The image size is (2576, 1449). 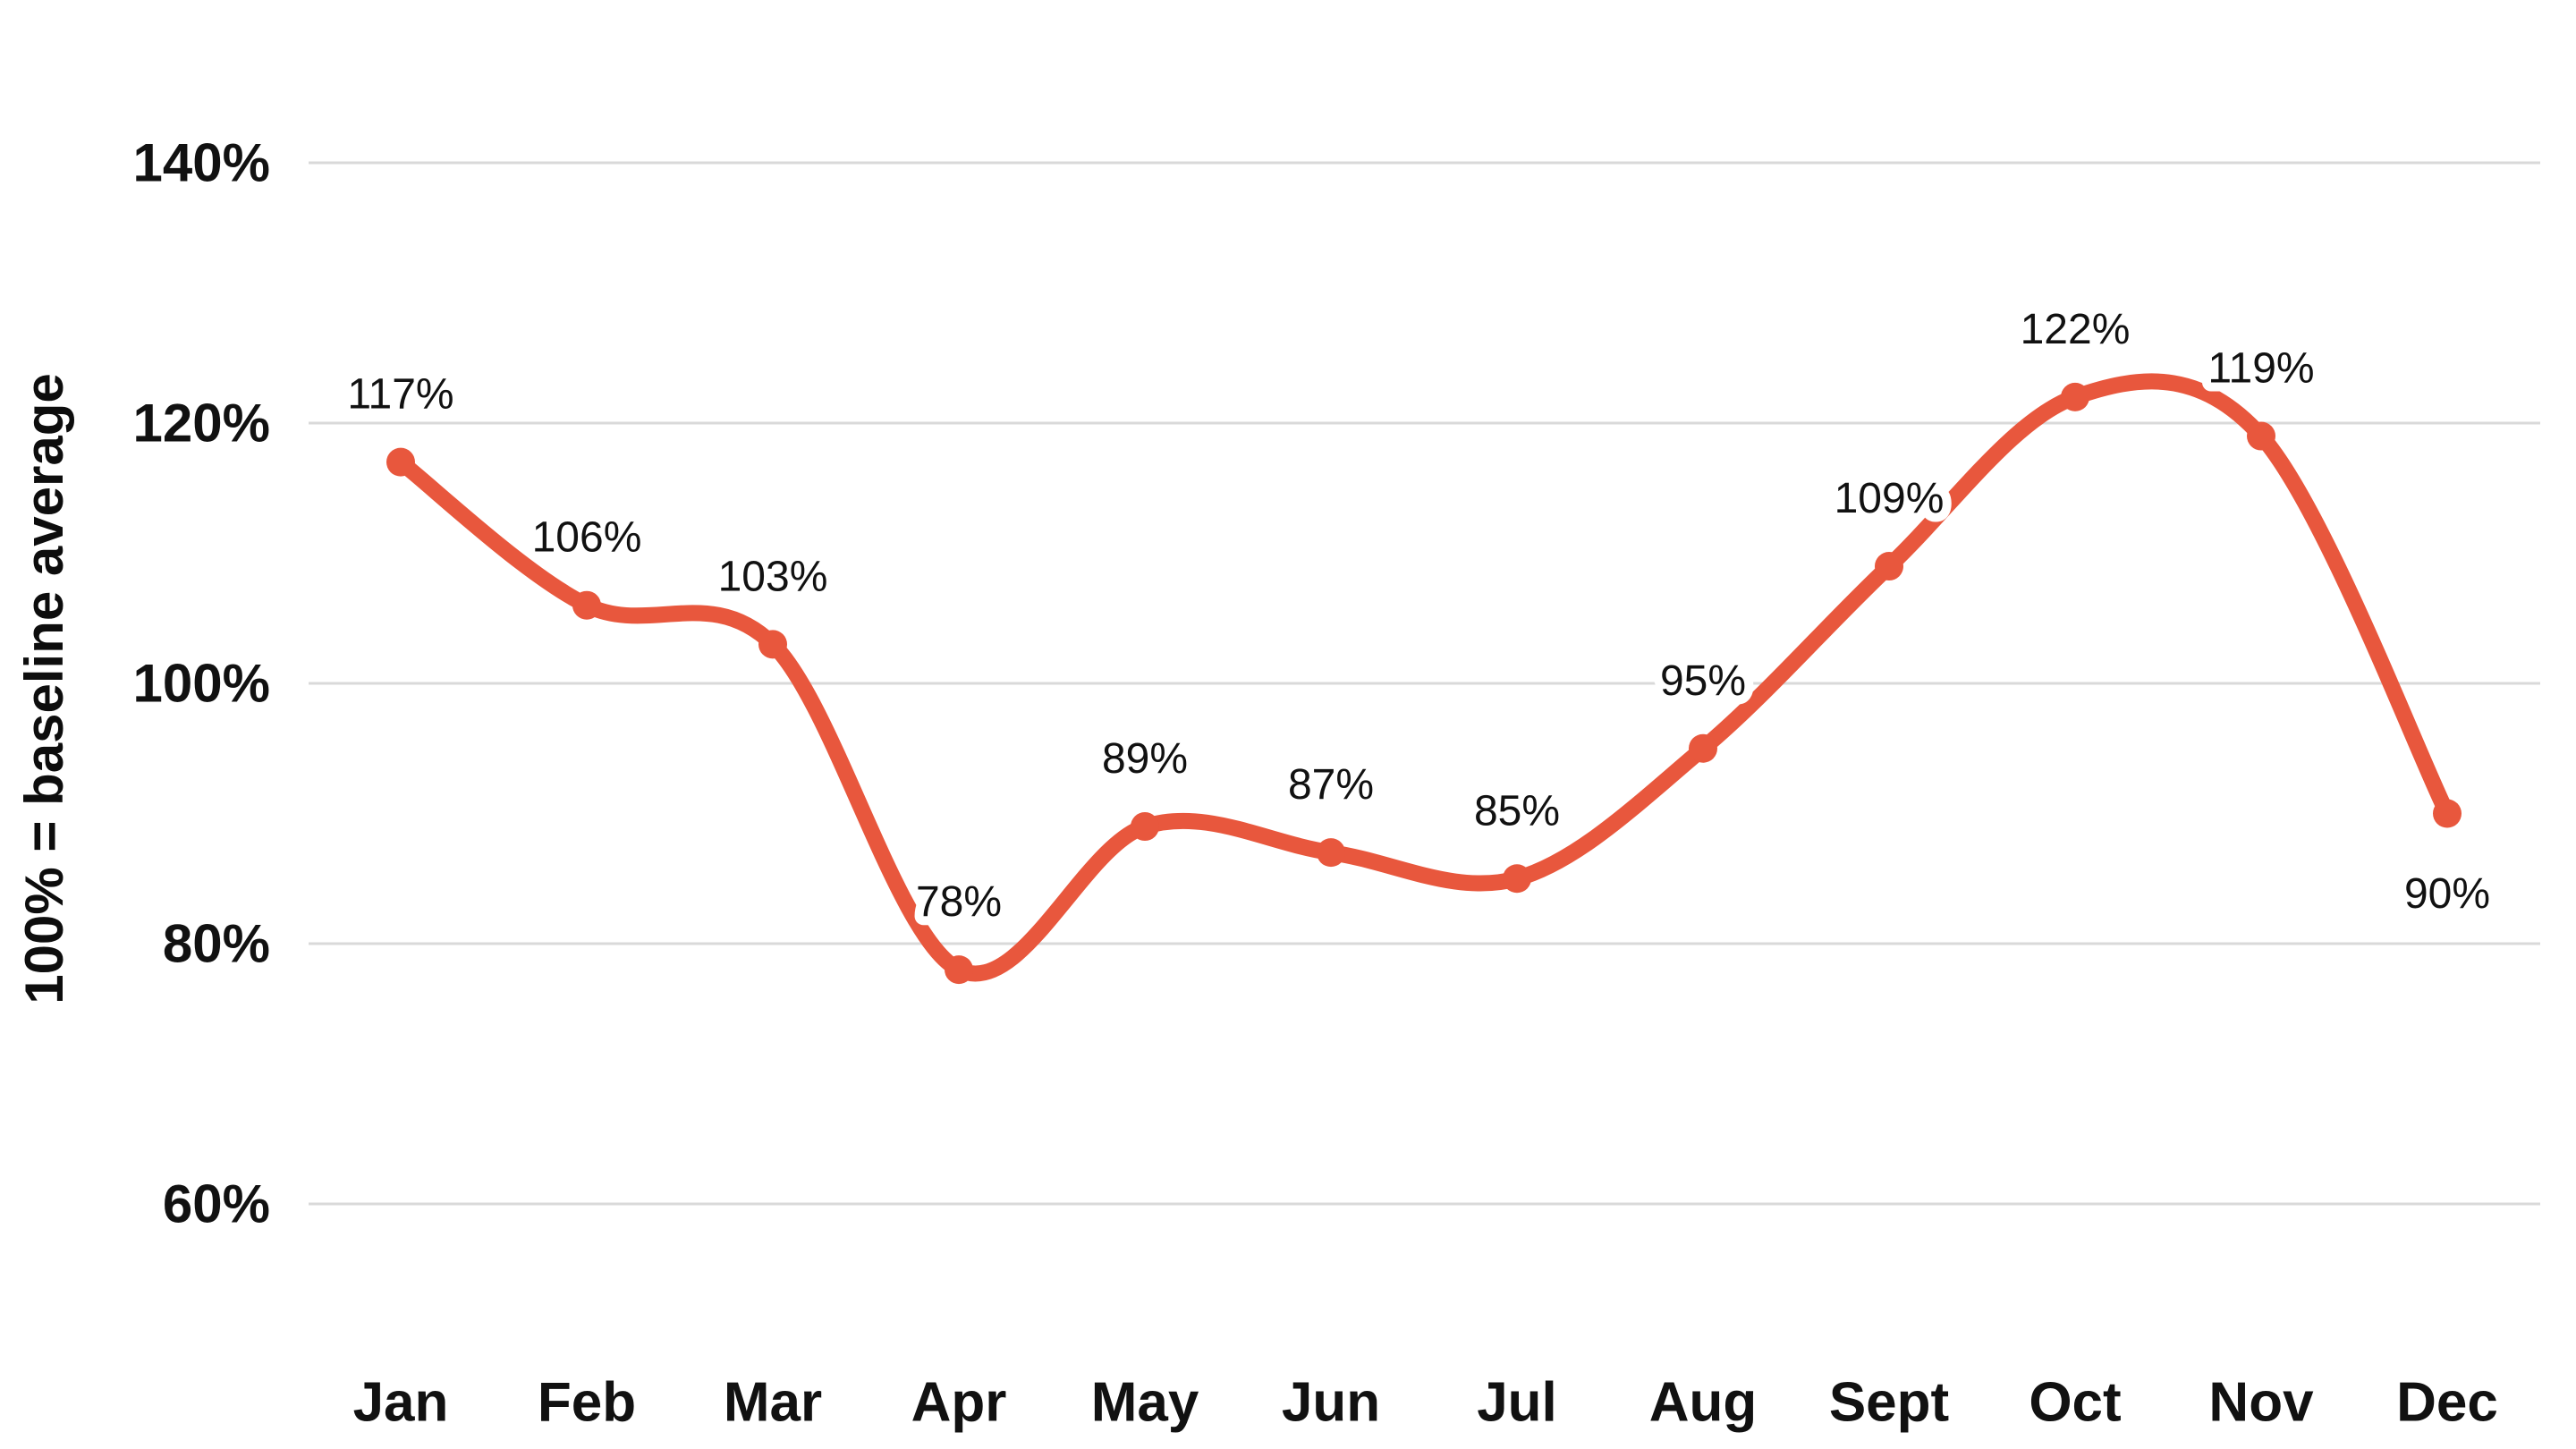 I want to click on y-tick-label: 60%, so click(x=216, y=1204).